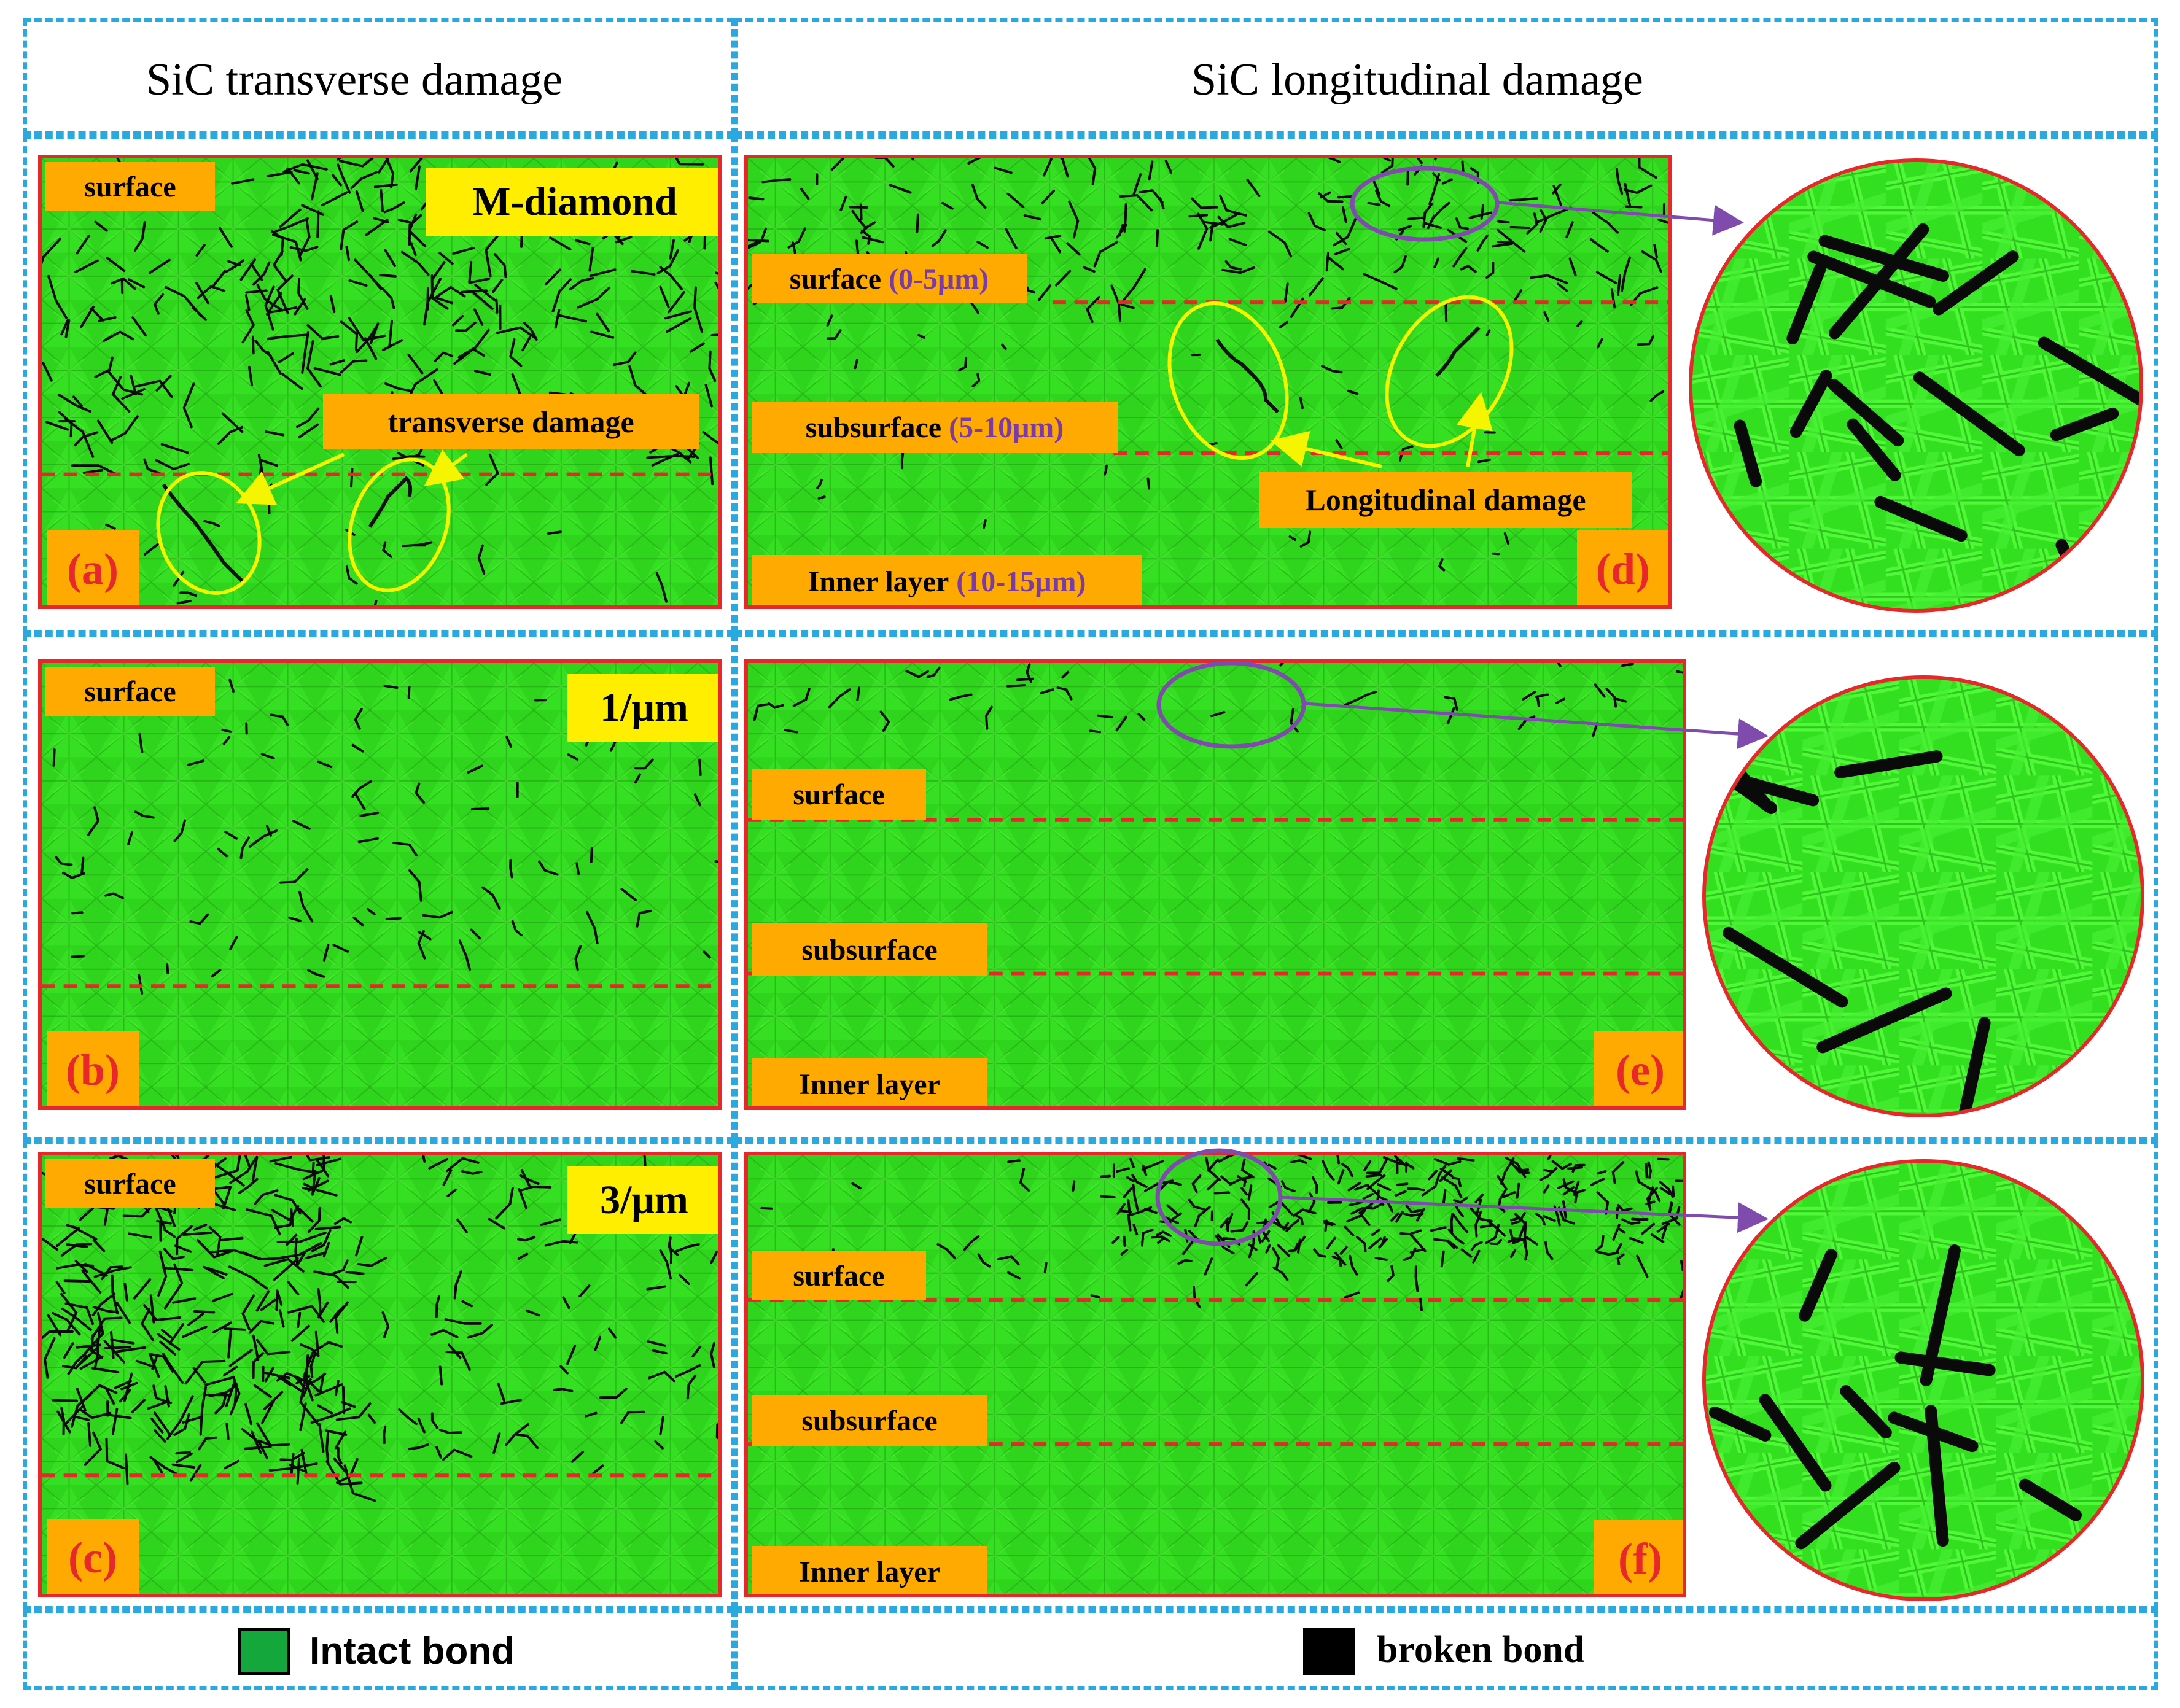  What do you see at coordinates (935, 427) in the screenshot?
I see `panel-d-subsurface-tag: subsurface (5-10μm)` at bounding box center [935, 427].